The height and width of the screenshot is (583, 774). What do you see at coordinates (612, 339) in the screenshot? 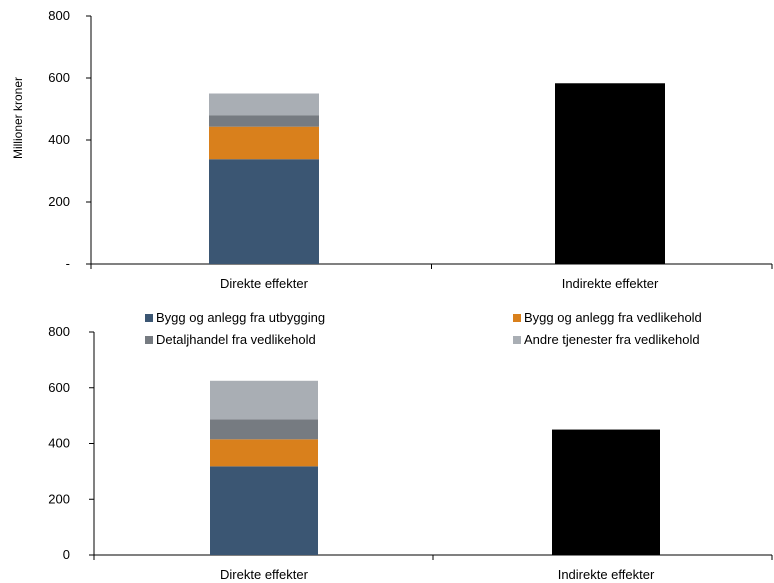
I see `legend-label: Andre tjenester fra vedlikehold` at bounding box center [612, 339].